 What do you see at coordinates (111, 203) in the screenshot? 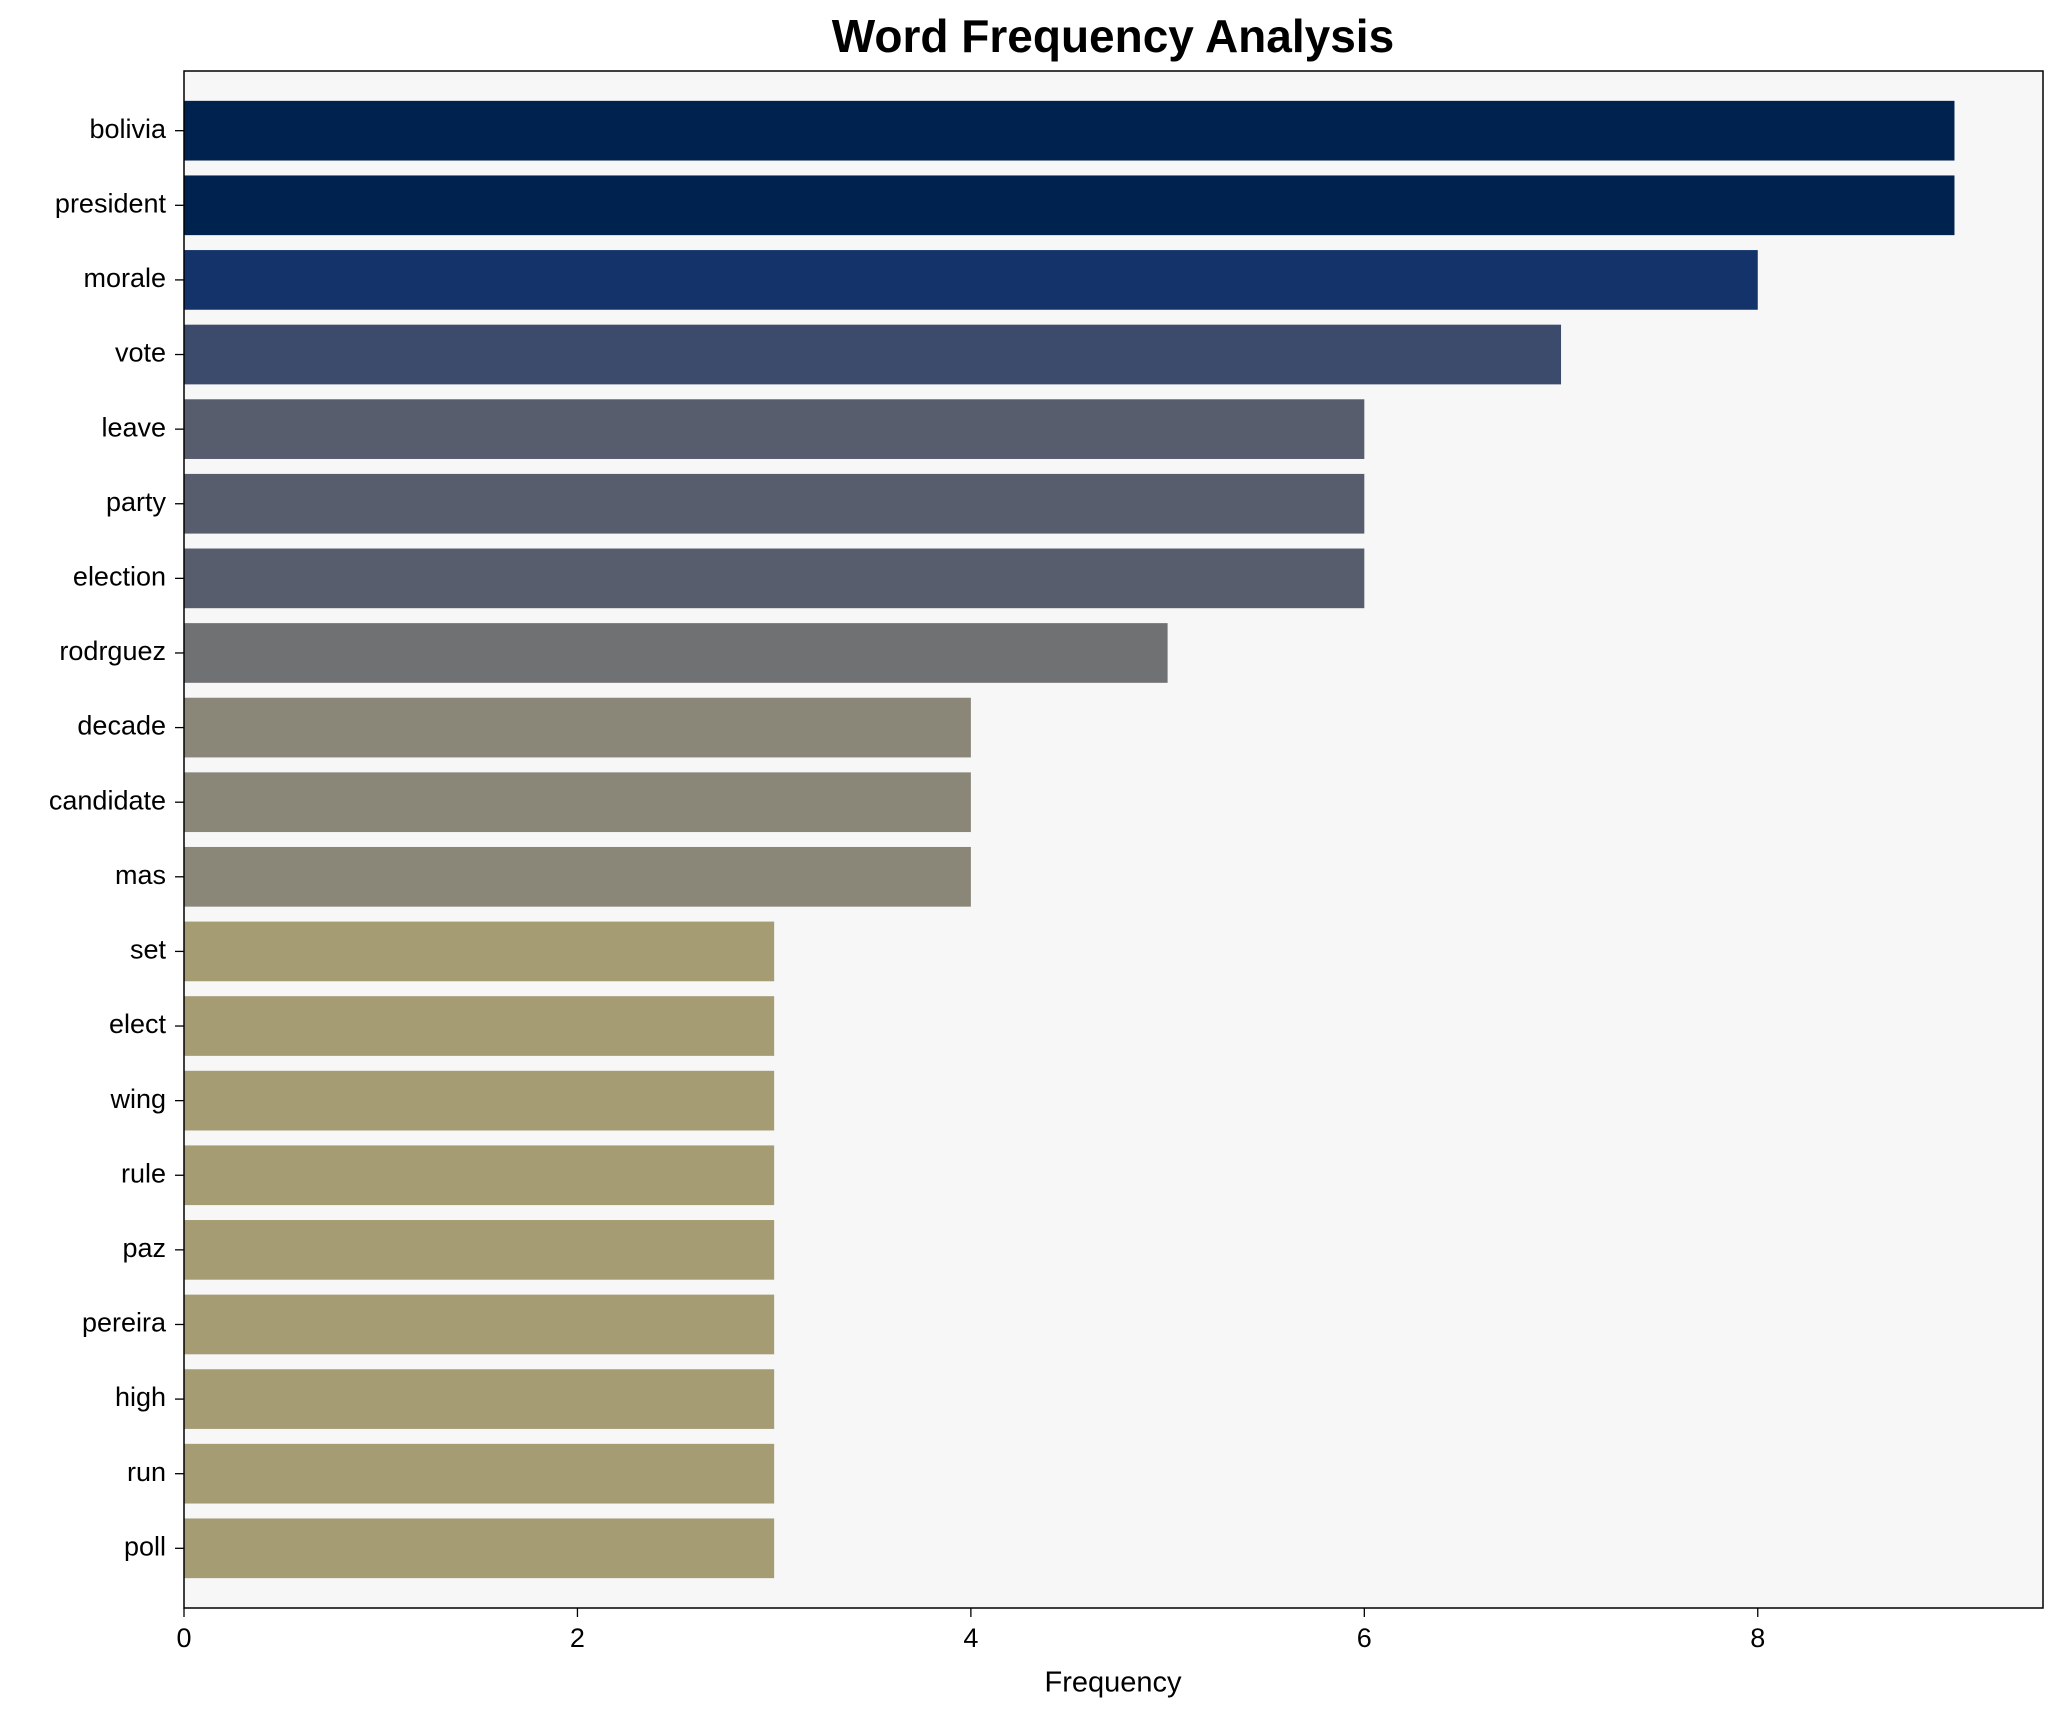
I see `y-tick-label: president` at bounding box center [111, 203].